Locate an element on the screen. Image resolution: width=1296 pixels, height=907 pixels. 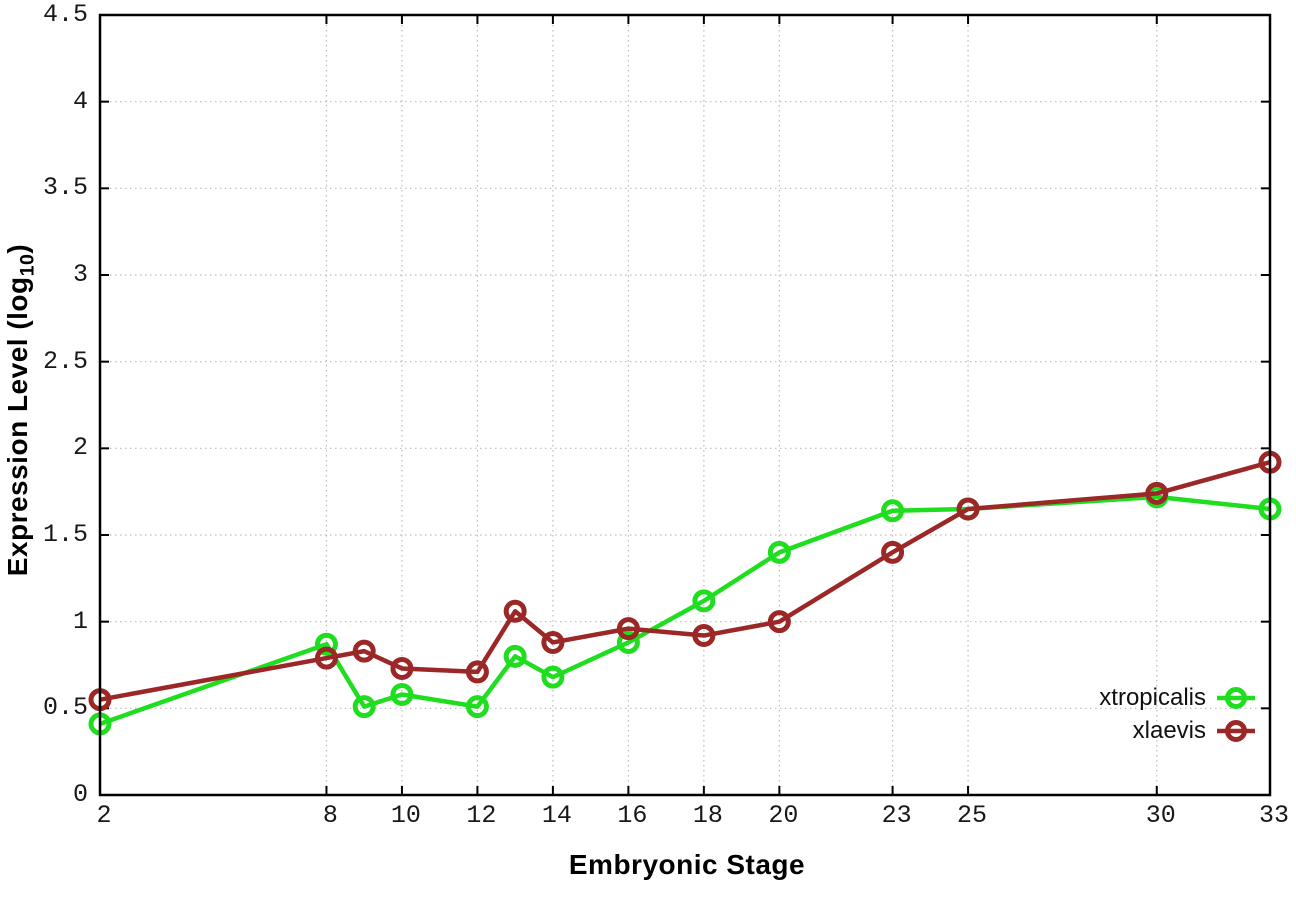
legend-item-xtropicalis: xtropicalis is located at coordinates (1177, 697).